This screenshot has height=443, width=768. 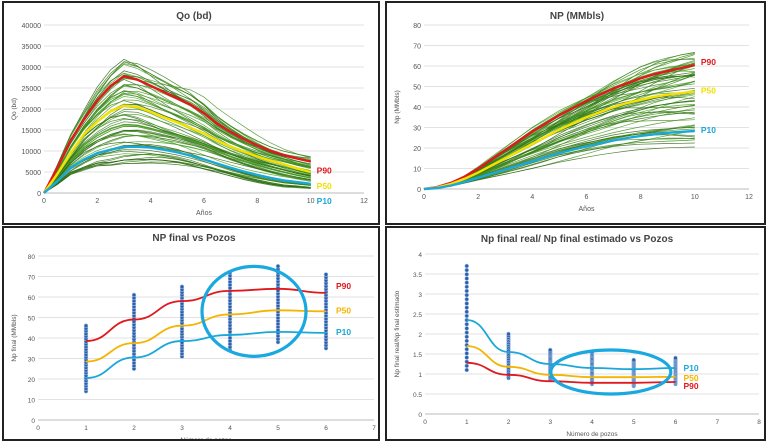 What do you see at coordinates (420, 335) in the screenshot?
I see `y-tick-label: 2` at bounding box center [420, 335].